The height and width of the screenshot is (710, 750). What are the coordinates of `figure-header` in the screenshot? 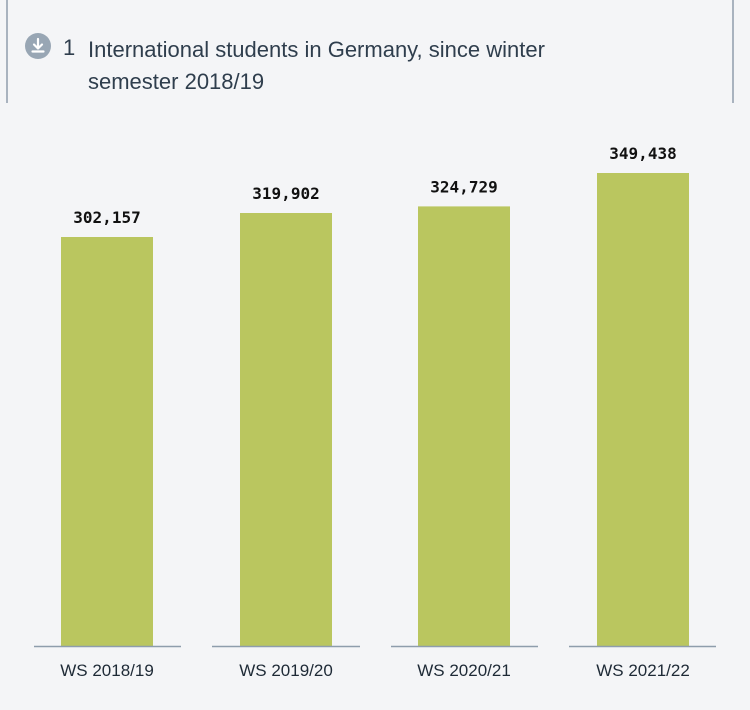 It's located at (370, 51).